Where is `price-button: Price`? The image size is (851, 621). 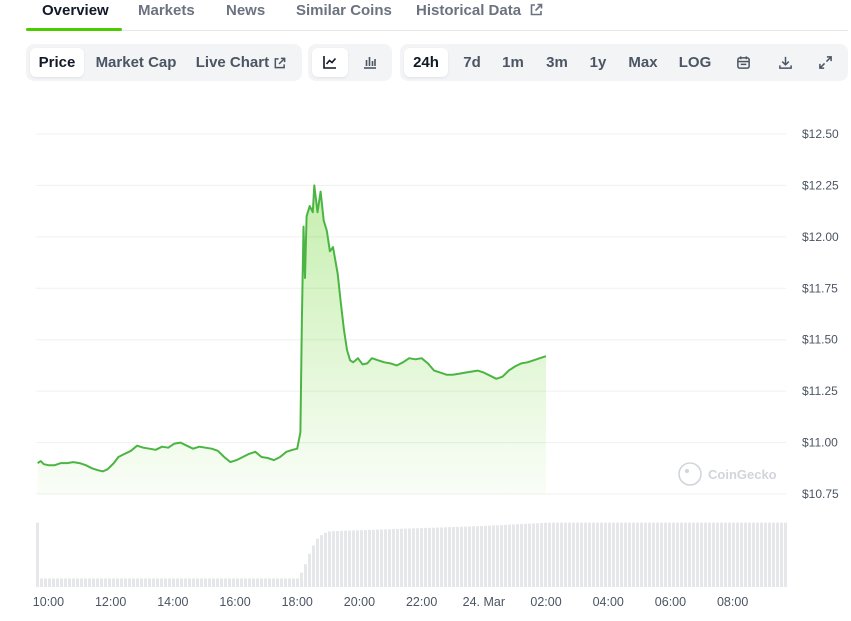 price-button: Price is located at coordinates (57, 62).